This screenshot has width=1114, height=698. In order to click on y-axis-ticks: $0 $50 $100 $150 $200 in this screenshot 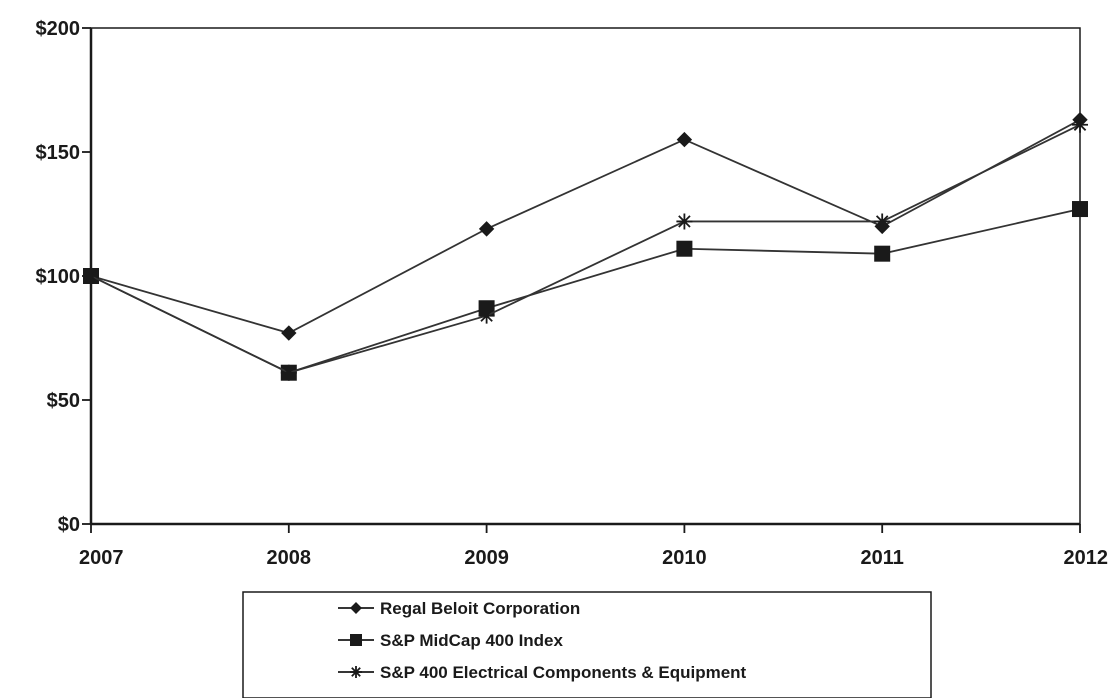, I will do `click(63, 277)`.